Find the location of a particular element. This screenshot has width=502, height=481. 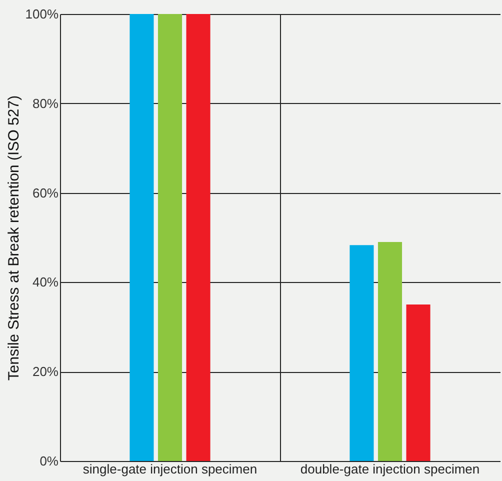

y-tick-label: 80% is located at coordinates (45, 103).